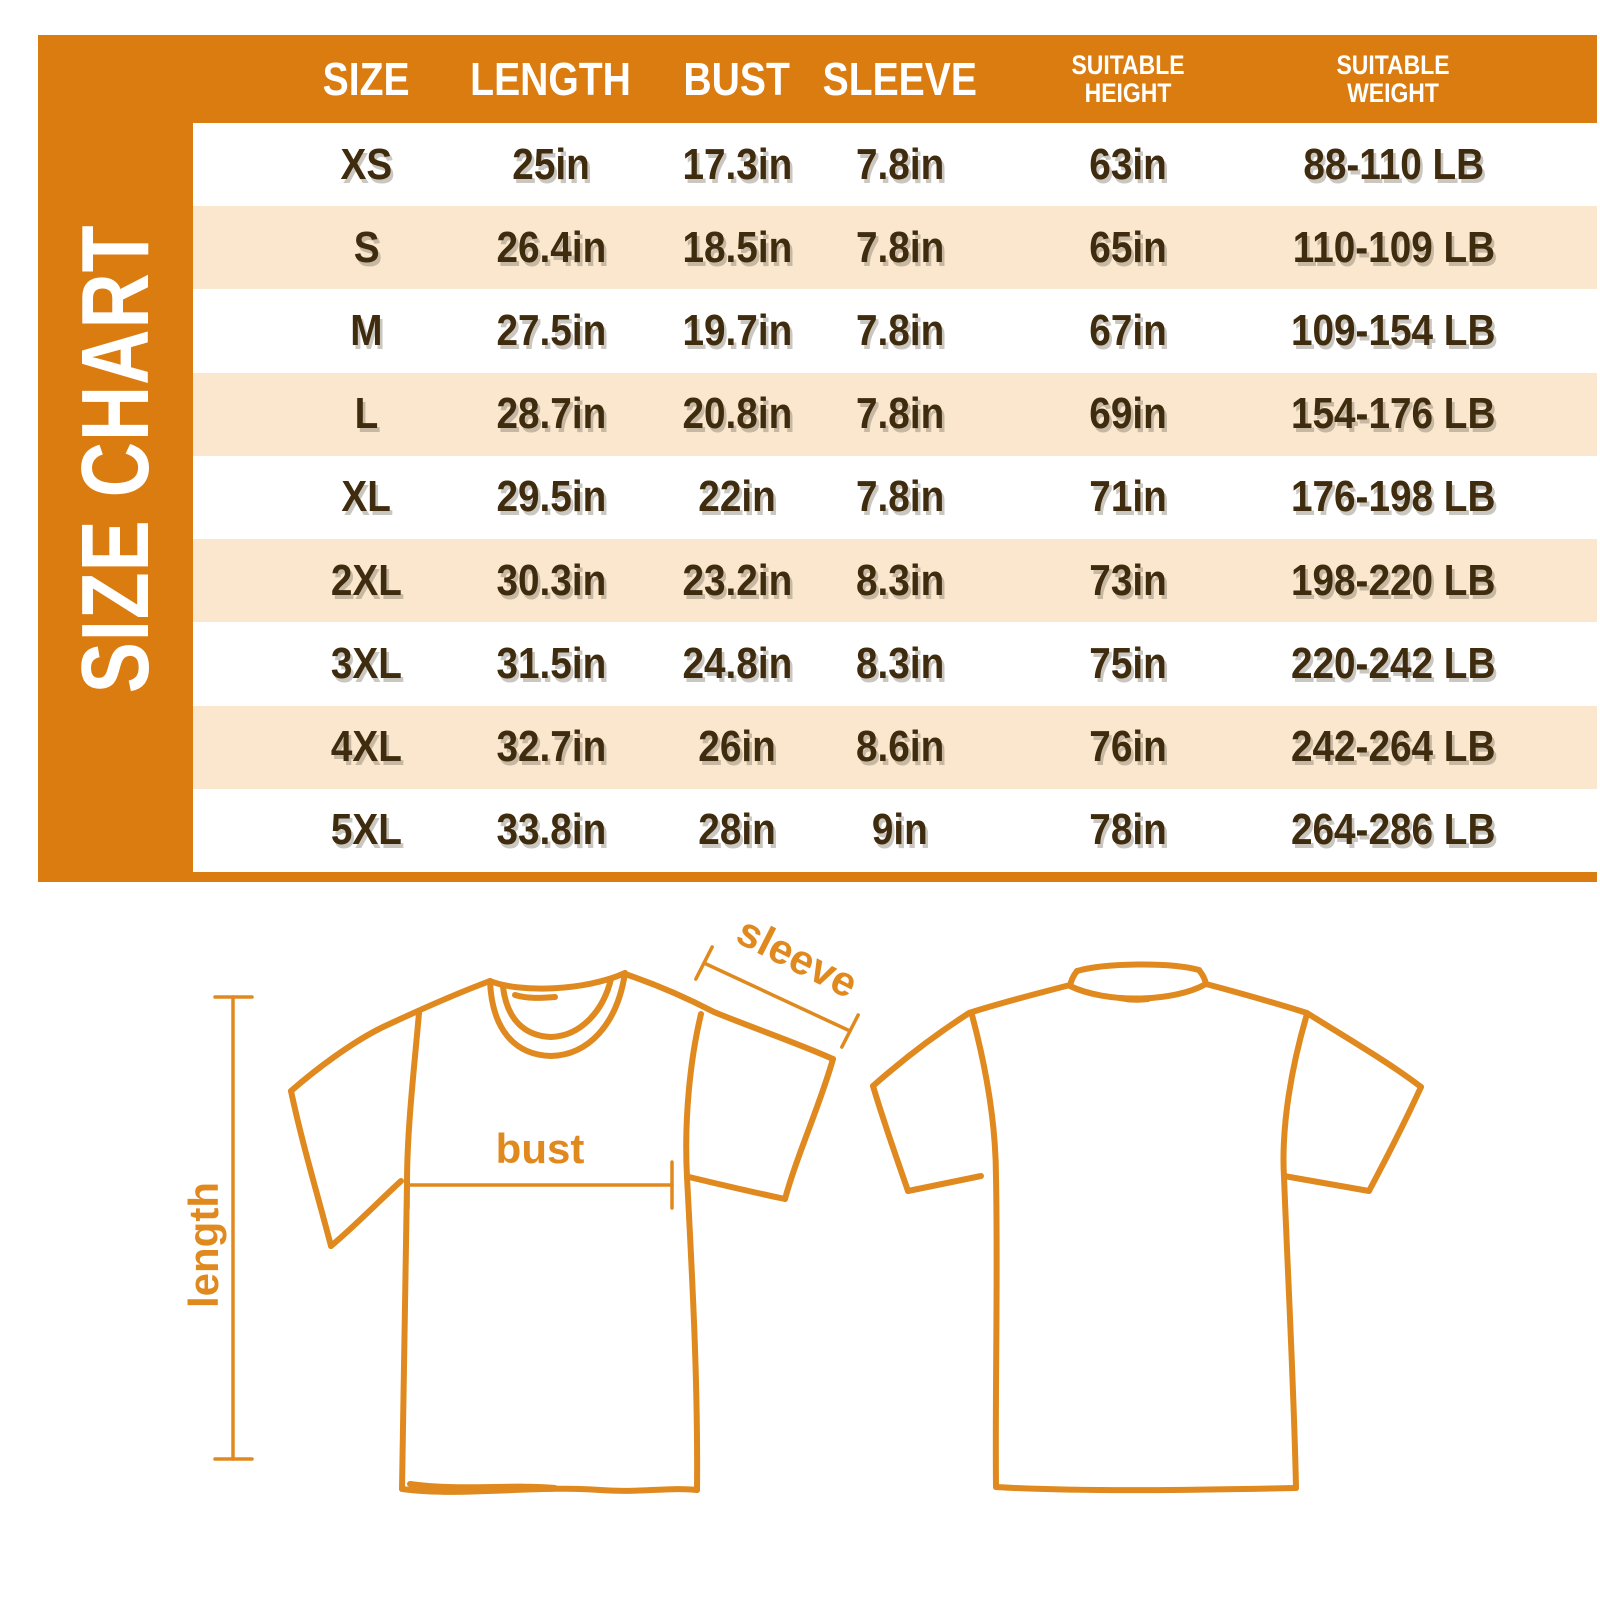  Describe the element at coordinates (366, 830) in the screenshot. I see `size-cell: 5XL` at that location.